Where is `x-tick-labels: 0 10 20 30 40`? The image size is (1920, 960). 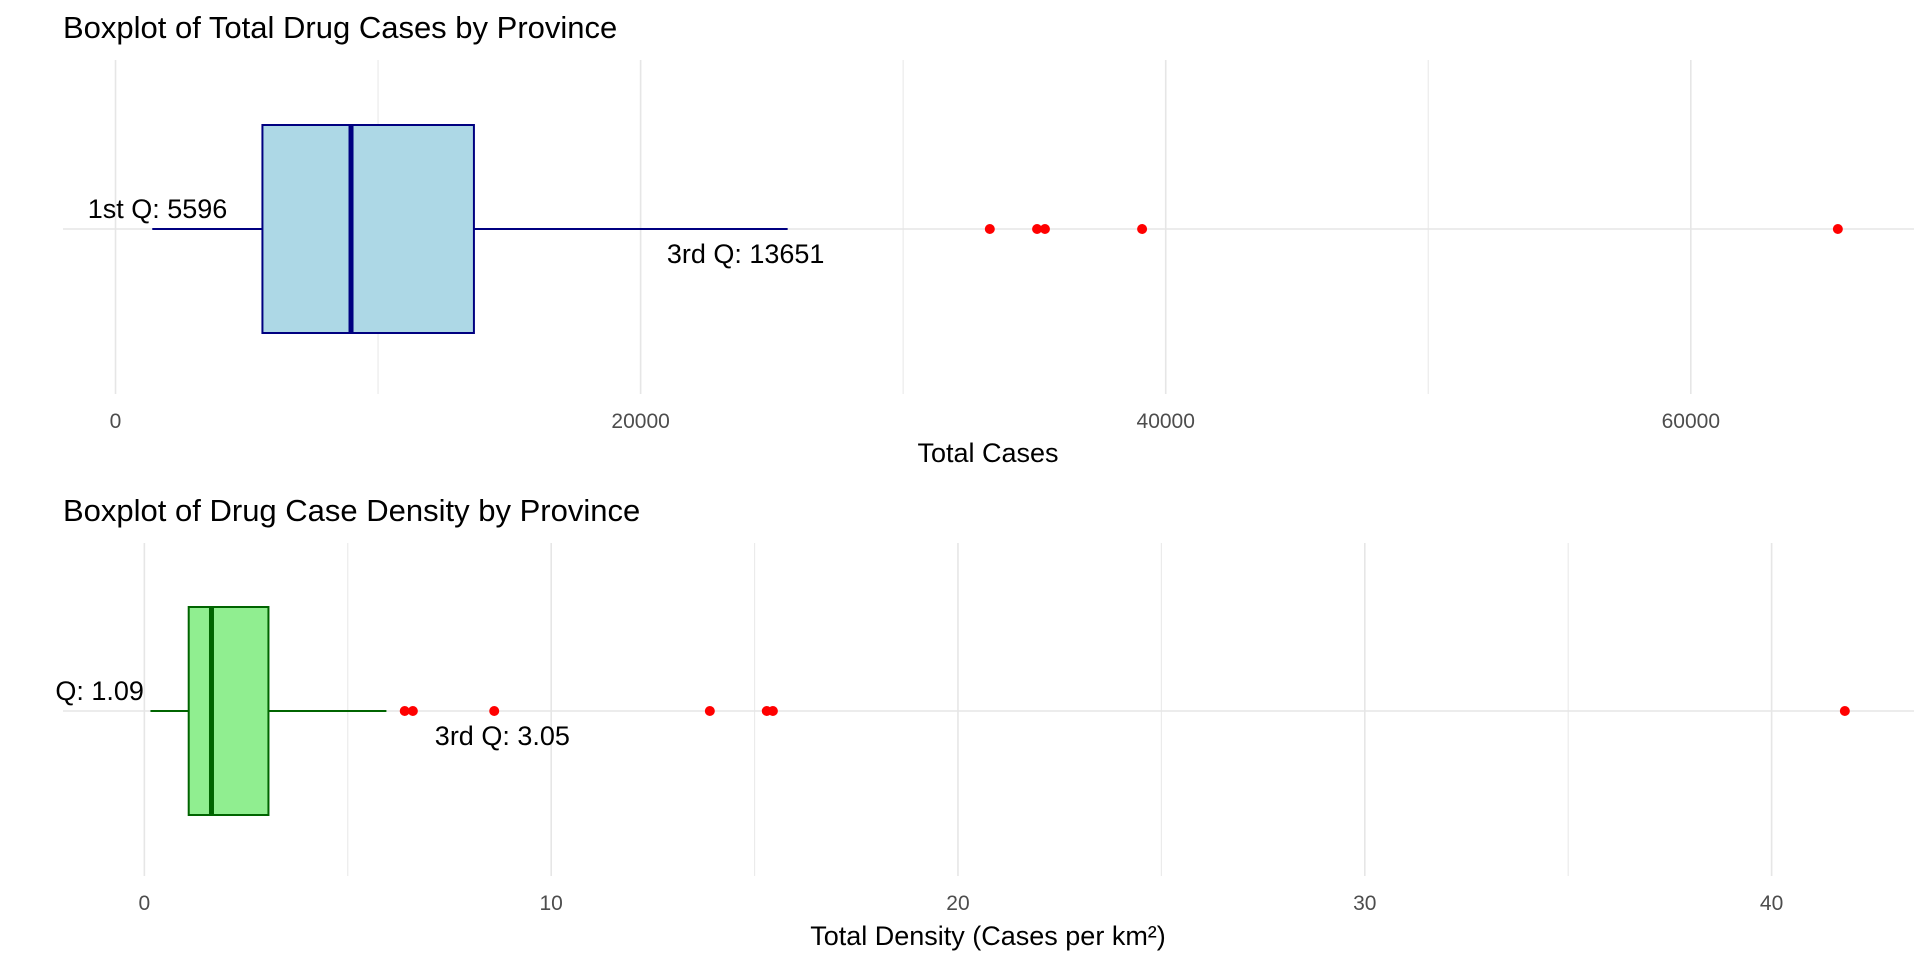
x-tick-labels: 0 10 20 30 40 is located at coordinates (961, 903).